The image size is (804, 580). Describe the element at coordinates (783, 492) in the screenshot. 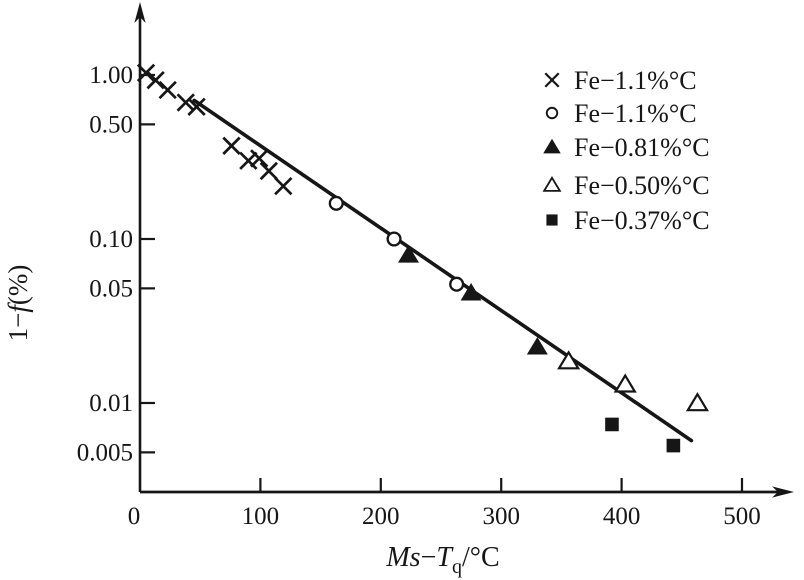

I see `x-axis-arrow-icon` at that location.